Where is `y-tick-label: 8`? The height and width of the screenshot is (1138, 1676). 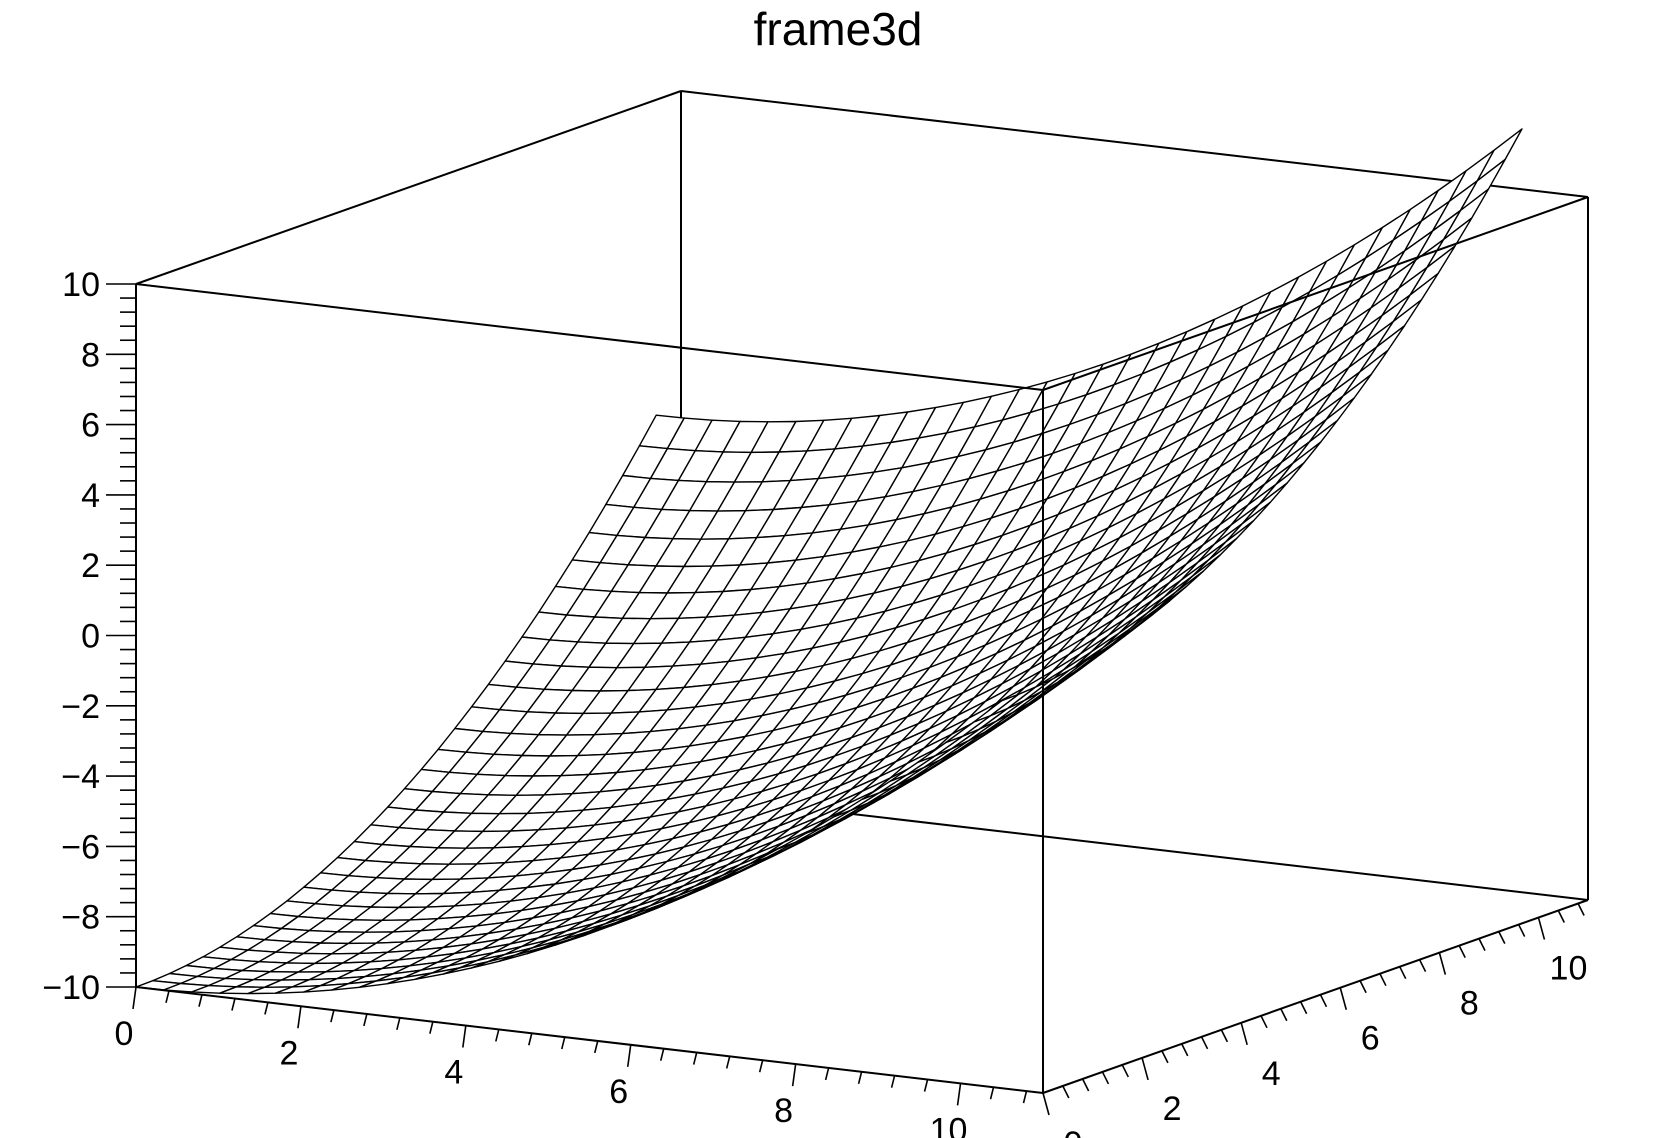 y-tick-label: 8 is located at coordinates (1469, 1004).